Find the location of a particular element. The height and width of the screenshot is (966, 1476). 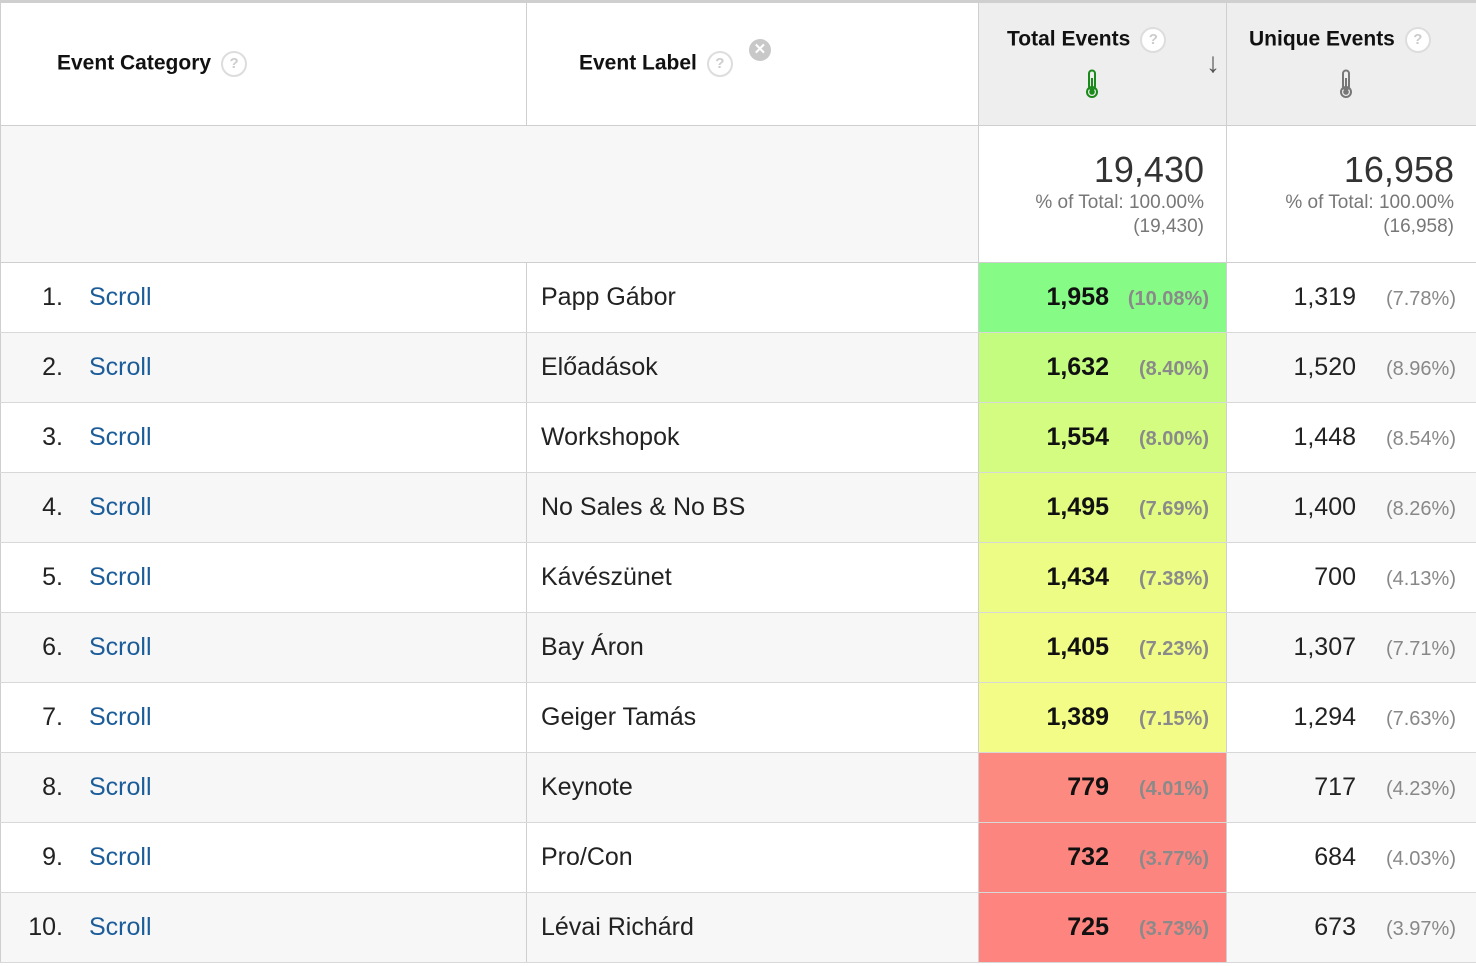

unique-events-cell: 1,319 (7.78%) is located at coordinates (1351, 297).